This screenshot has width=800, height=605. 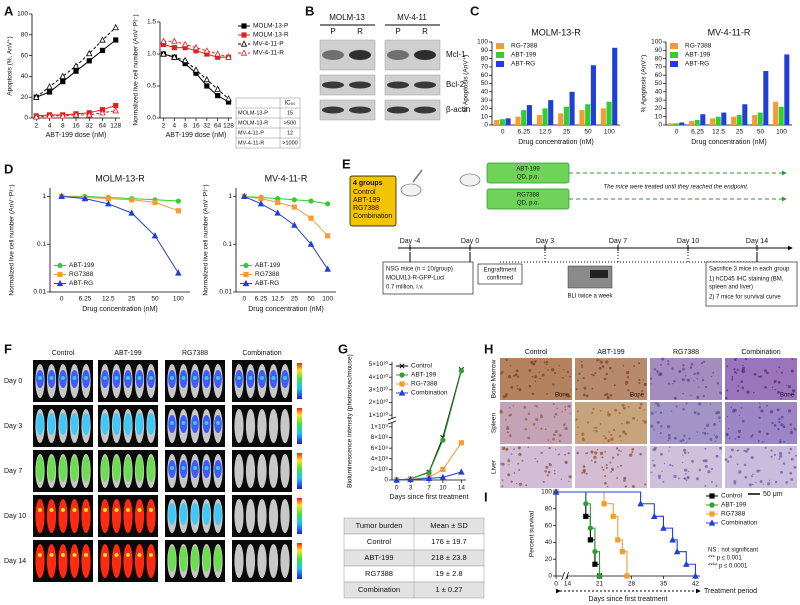 What do you see at coordinates (25, 97) in the screenshot?
I see `y-tick-label: 20` at bounding box center [25, 97].